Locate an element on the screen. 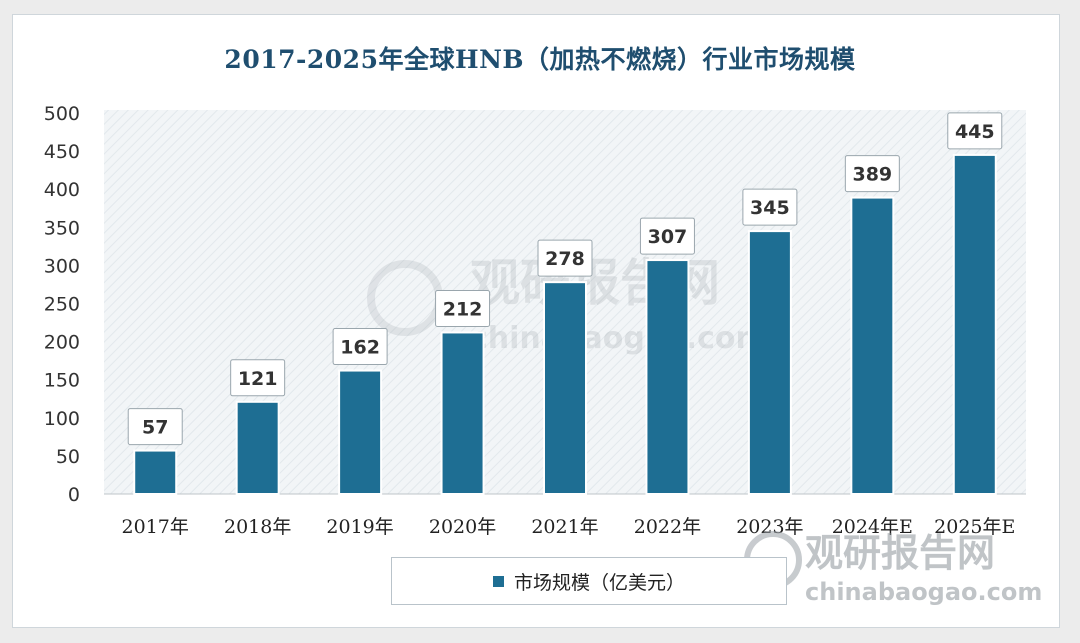  y-tick-label: 50 is located at coordinates (68, 457).